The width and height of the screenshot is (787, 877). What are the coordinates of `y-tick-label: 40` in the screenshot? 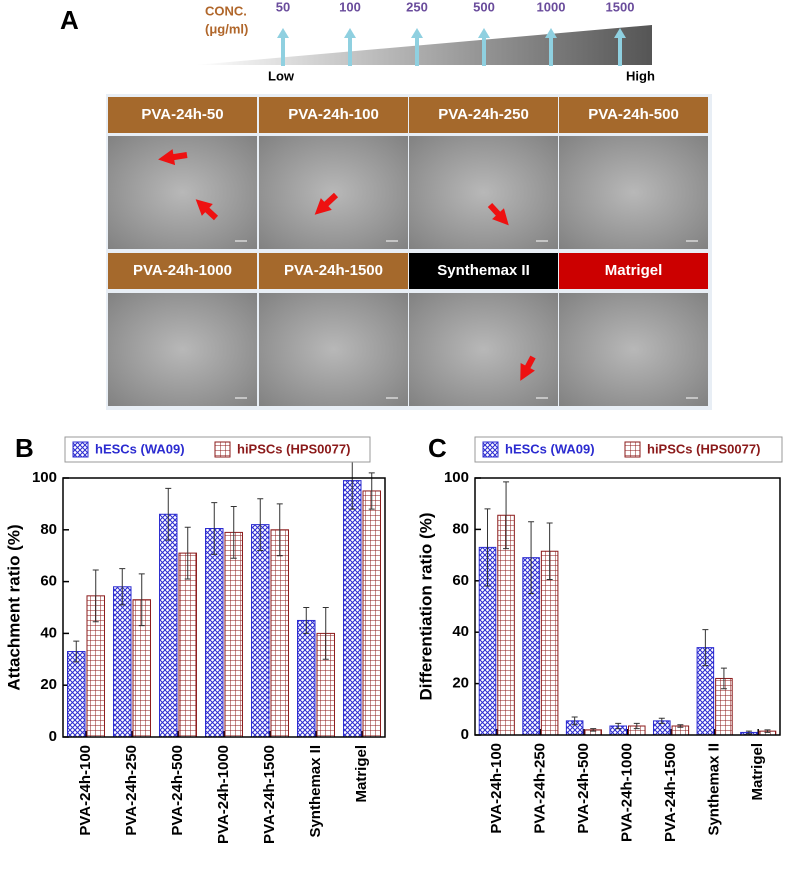 It's located at (48, 632).